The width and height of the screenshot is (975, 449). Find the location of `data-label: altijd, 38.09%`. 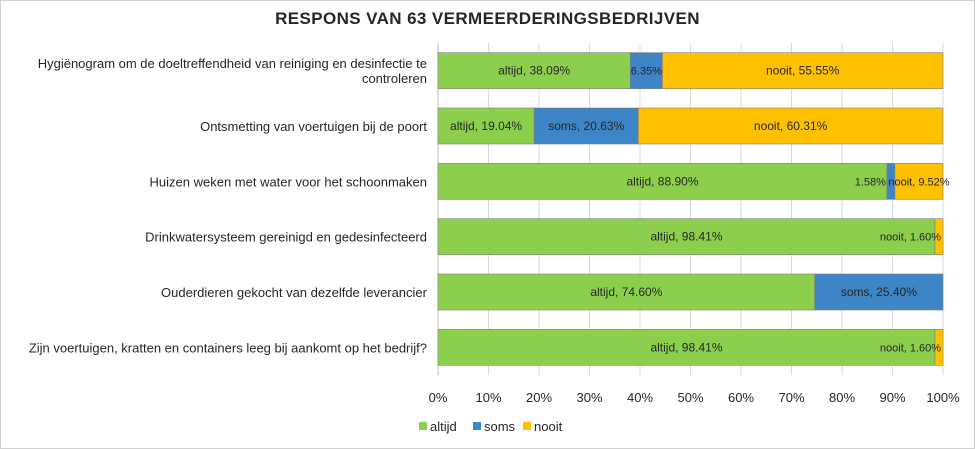

data-label: altijd, 38.09% is located at coordinates (534, 71).